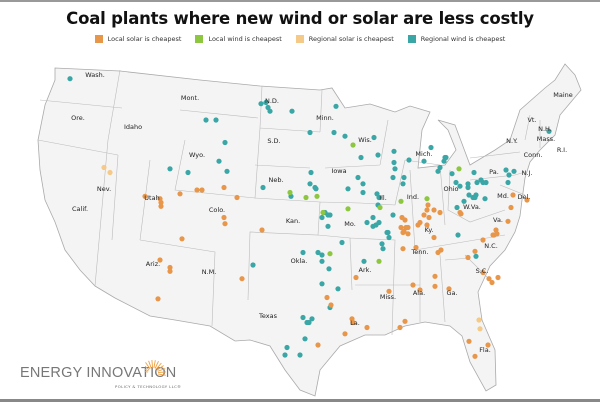 This screenshot has height=402, width=600. Describe the element at coordinates (272, 101) in the screenshot. I see `state-label: N.D.` at that location.